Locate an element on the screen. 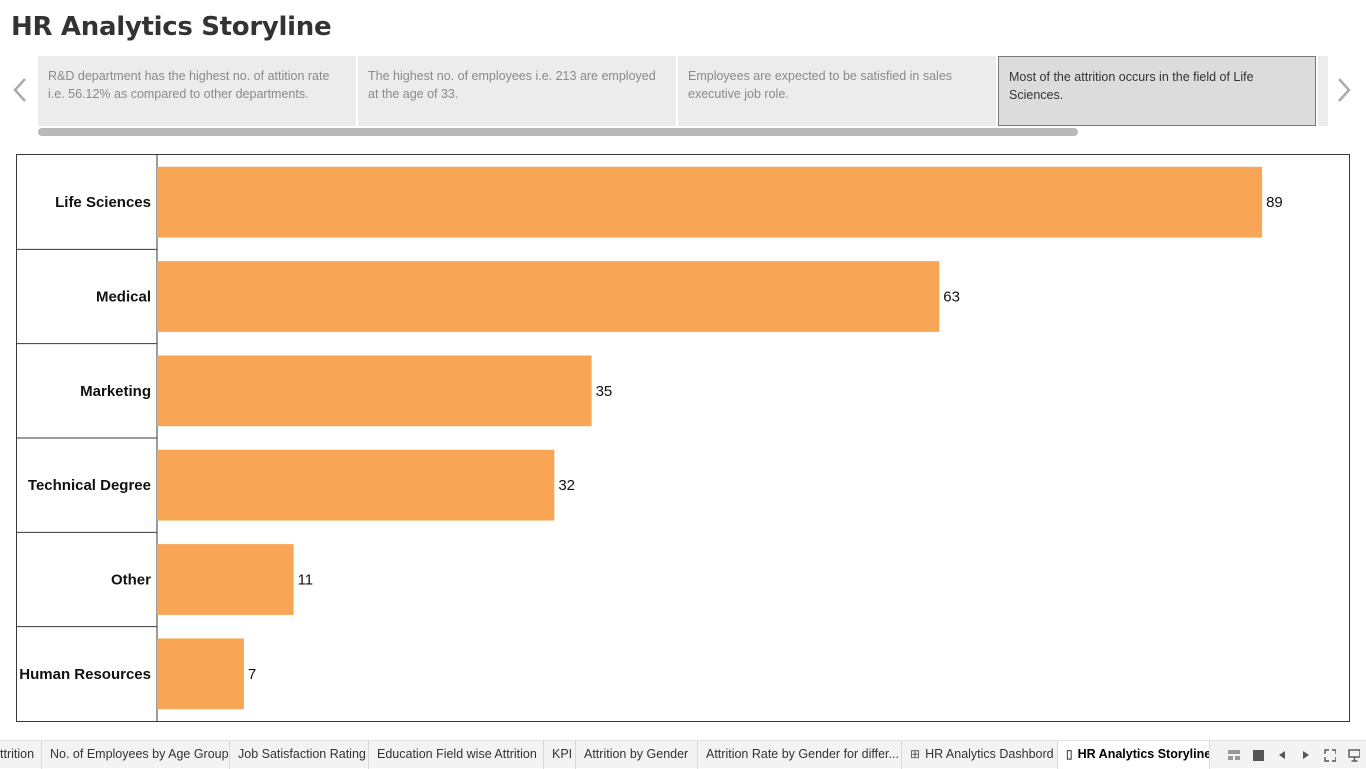 This screenshot has height=769, width=1366. sheet-tab-label: Attrition by Gender is located at coordinates (636, 754).